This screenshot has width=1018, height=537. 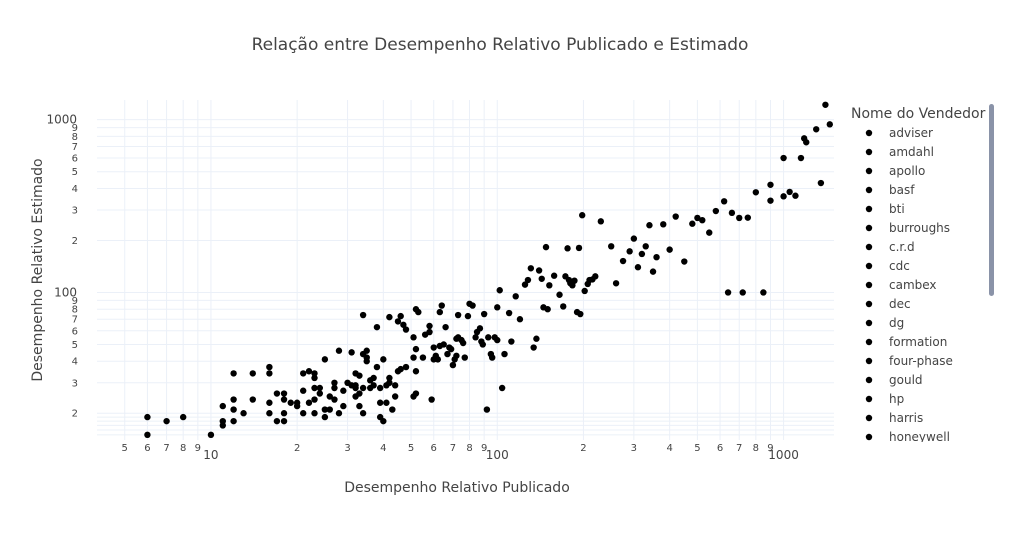 I want to click on legend-item: hp, so click(x=884, y=399).